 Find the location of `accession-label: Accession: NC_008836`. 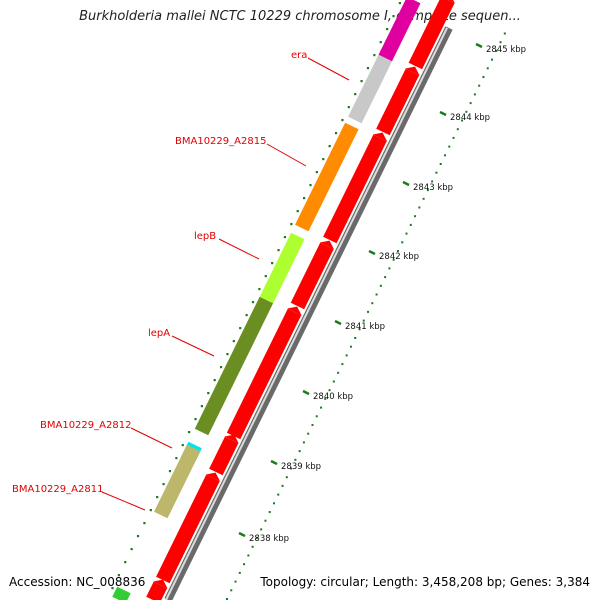

accession-label: Accession: NC_008836 is located at coordinates (77, 582).